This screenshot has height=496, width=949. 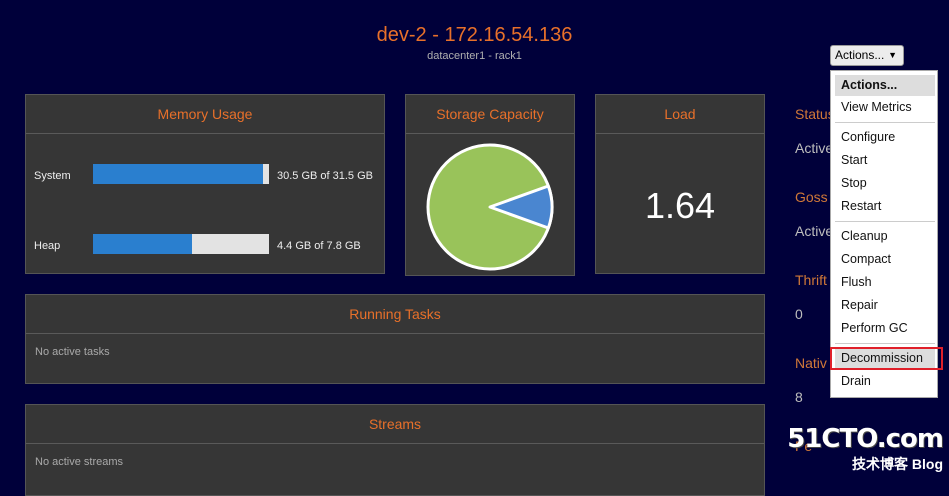 What do you see at coordinates (804, 446) in the screenshot?
I see `pe-label: Pe` at bounding box center [804, 446].